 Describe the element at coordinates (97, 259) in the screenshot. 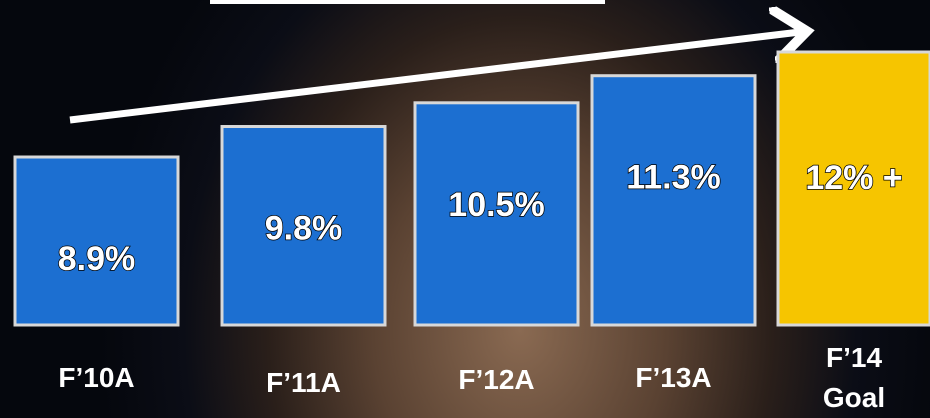

I see `value-label: 8.9%` at that location.